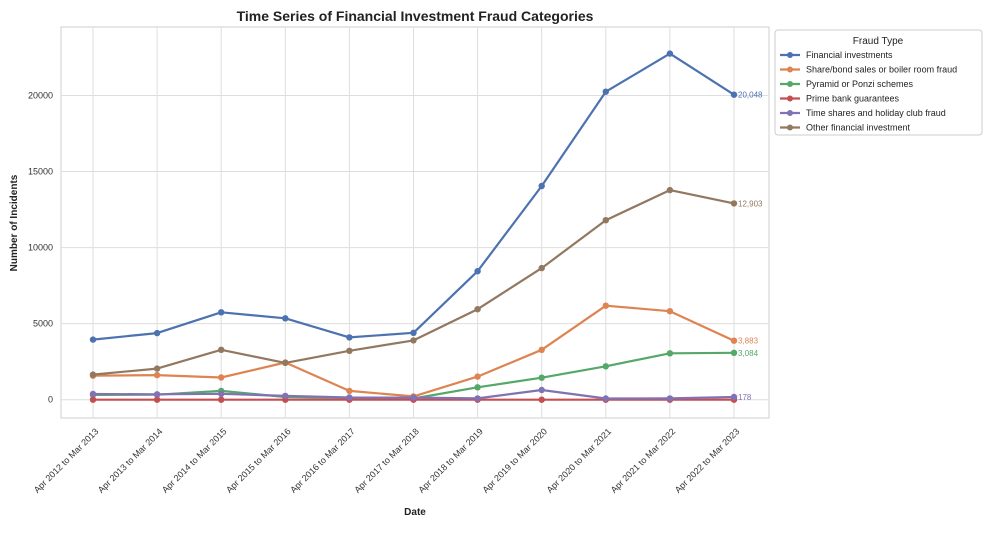 This screenshot has width=990, height=534. Describe the element at coordinates (450, 460) in the screenshot. I see `x-tick-label: Apr 2018 to Mar 2019` at that location.